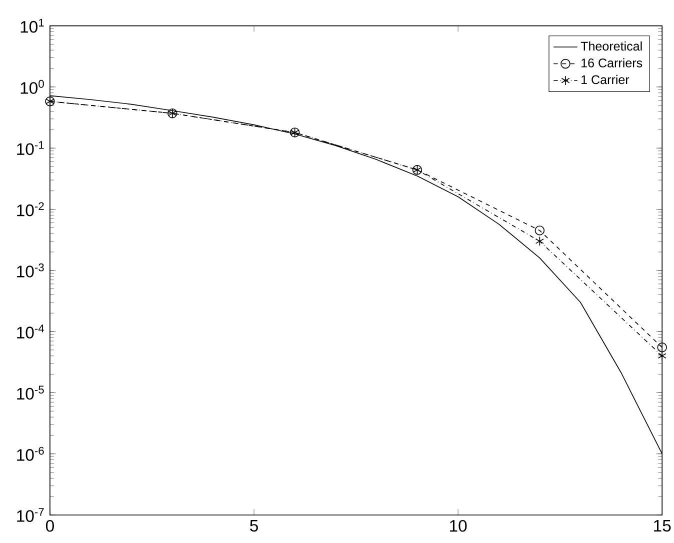  What do you see at coordinates (612, 63) in the screenshot?
I see `legend-label: 16 Carriers` at bounding box center [612, 63].